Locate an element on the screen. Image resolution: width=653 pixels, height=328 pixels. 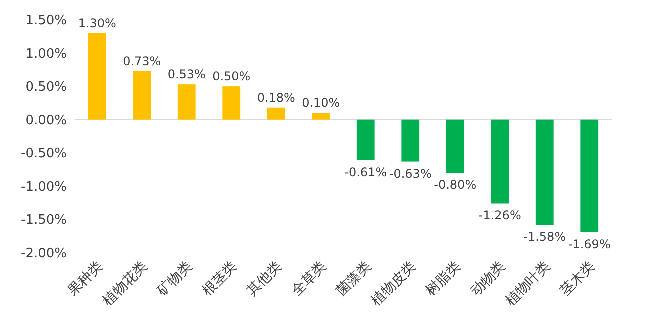
data-label: 0.18% is located at coordinates (276, 97).